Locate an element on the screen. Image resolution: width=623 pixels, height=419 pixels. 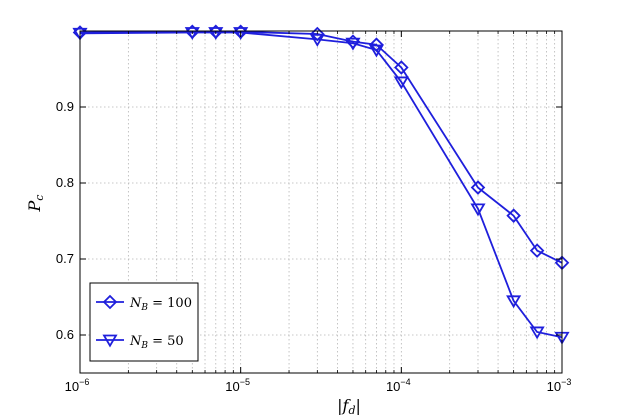
x-tick-label: 10⁻⁴ is located at coordinates (398, 385).